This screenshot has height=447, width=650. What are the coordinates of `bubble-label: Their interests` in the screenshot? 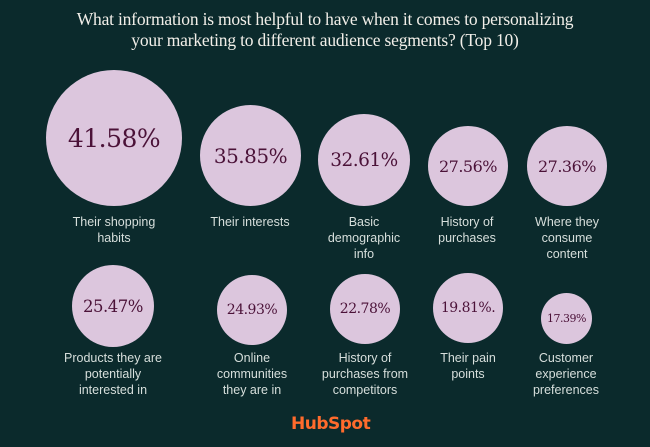 It's located at (250, 222).